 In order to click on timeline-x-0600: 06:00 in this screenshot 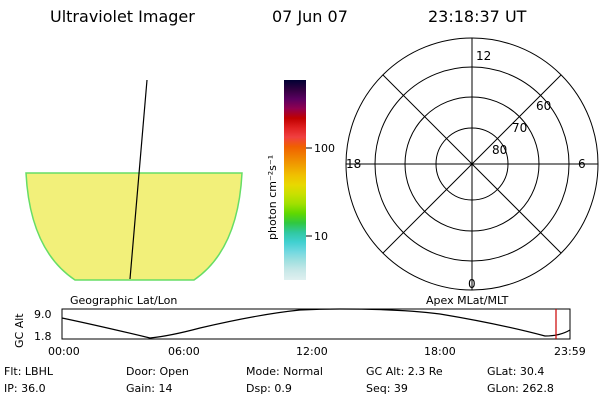, I will do `click(184, 351)`.